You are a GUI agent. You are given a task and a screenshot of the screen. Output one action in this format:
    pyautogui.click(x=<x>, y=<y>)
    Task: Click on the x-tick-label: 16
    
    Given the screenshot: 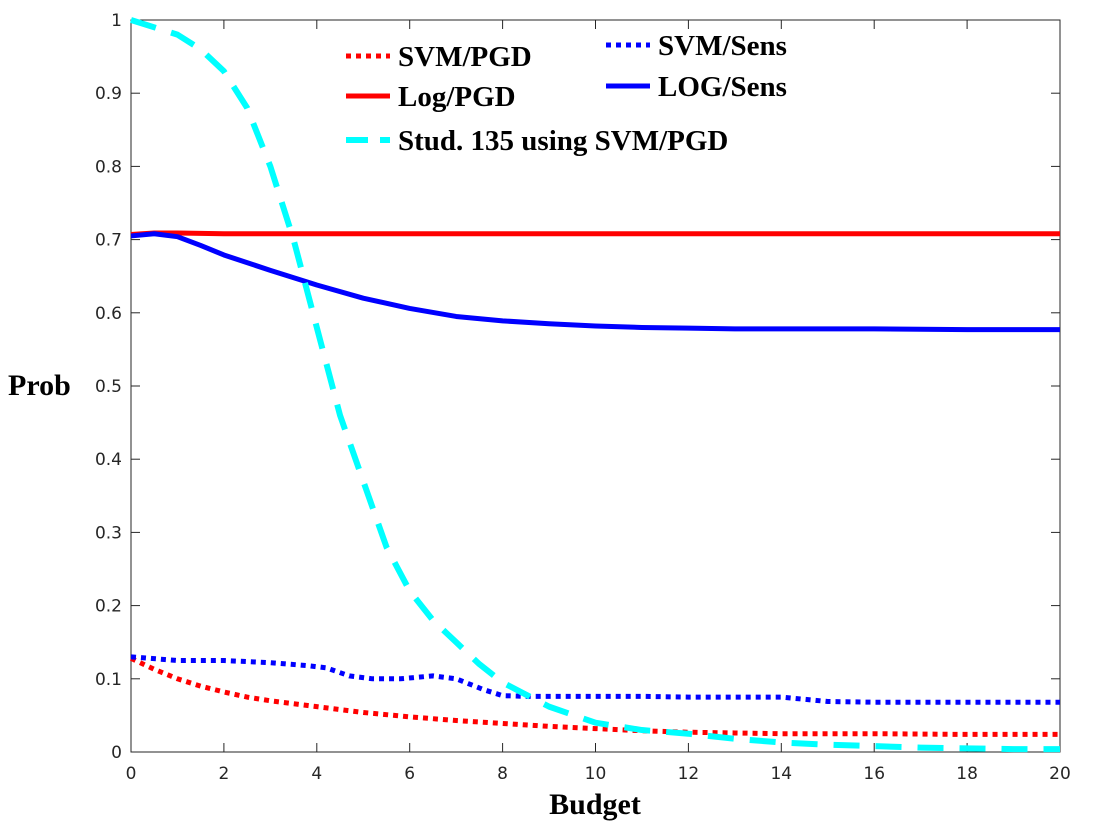 What is the action you would take?
    pyautogui.click(x=874, y=774)
    